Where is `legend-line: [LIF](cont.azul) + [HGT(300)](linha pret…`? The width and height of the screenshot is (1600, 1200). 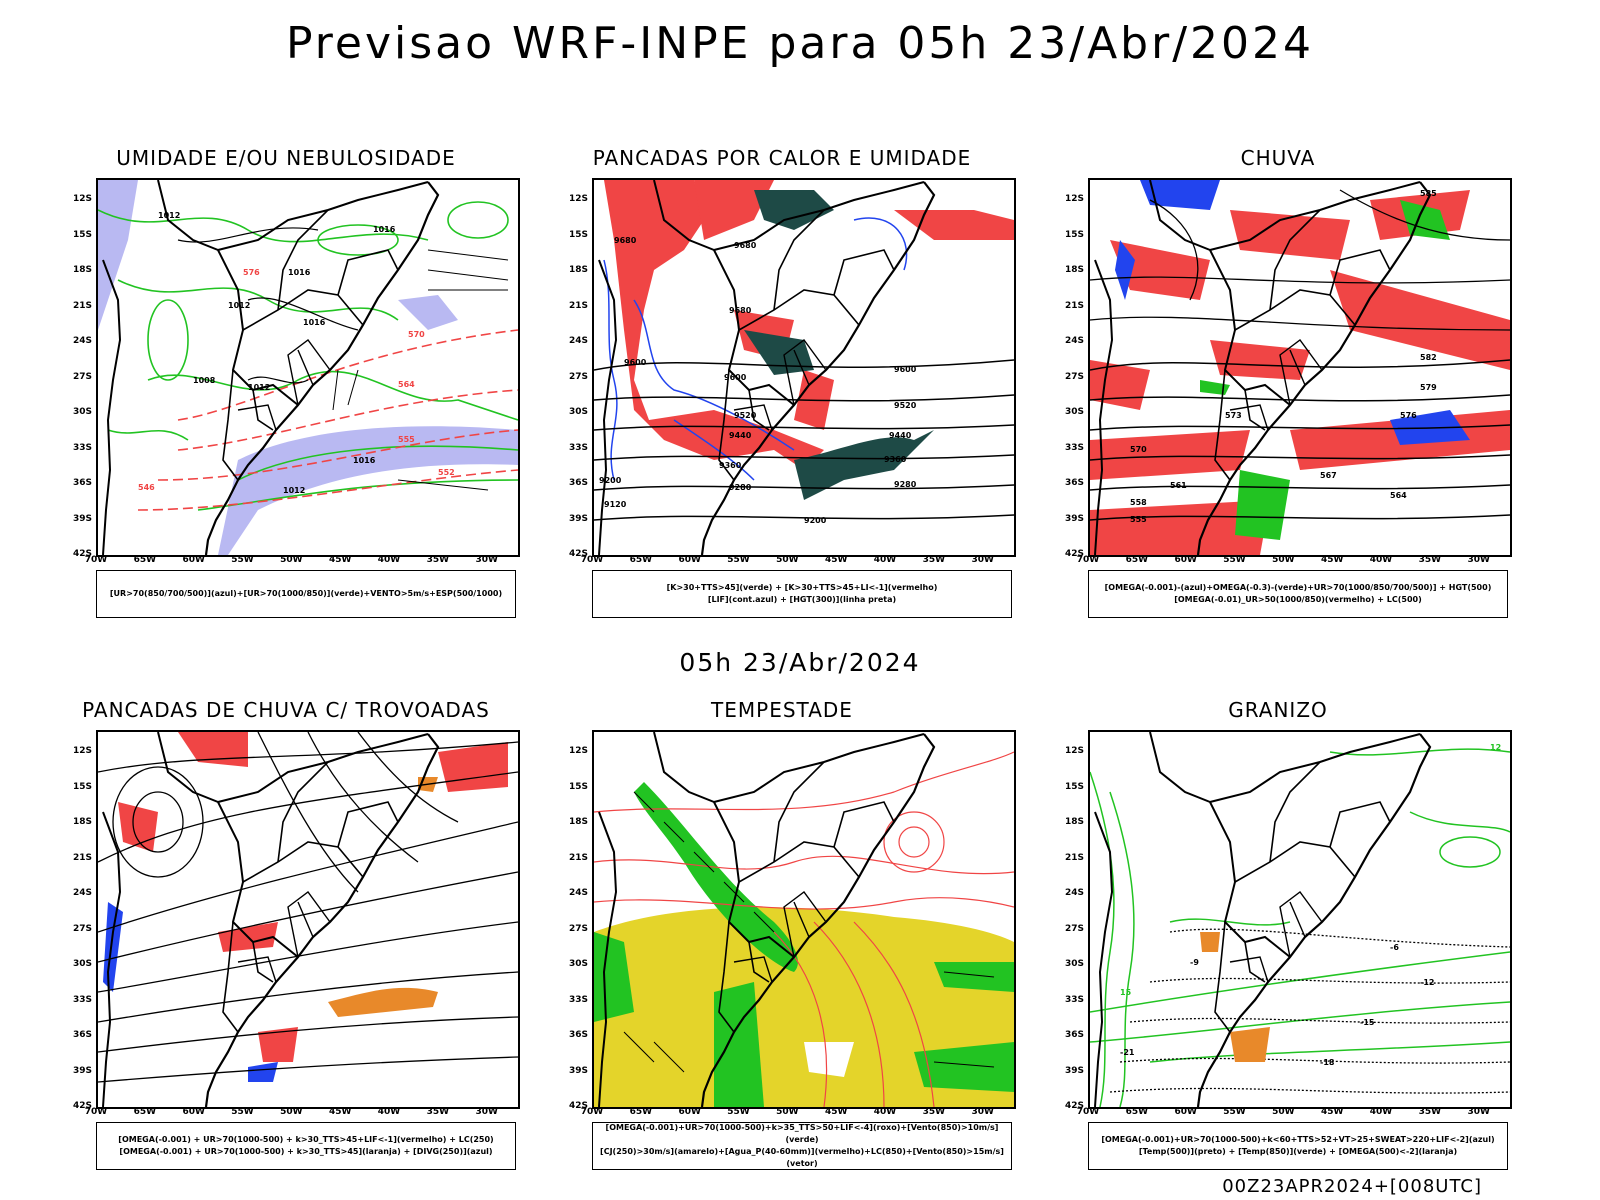 legend-line: [LIF](cont.azul) + [HGT(300)](linha pret… is located at coordinates (802, 599).